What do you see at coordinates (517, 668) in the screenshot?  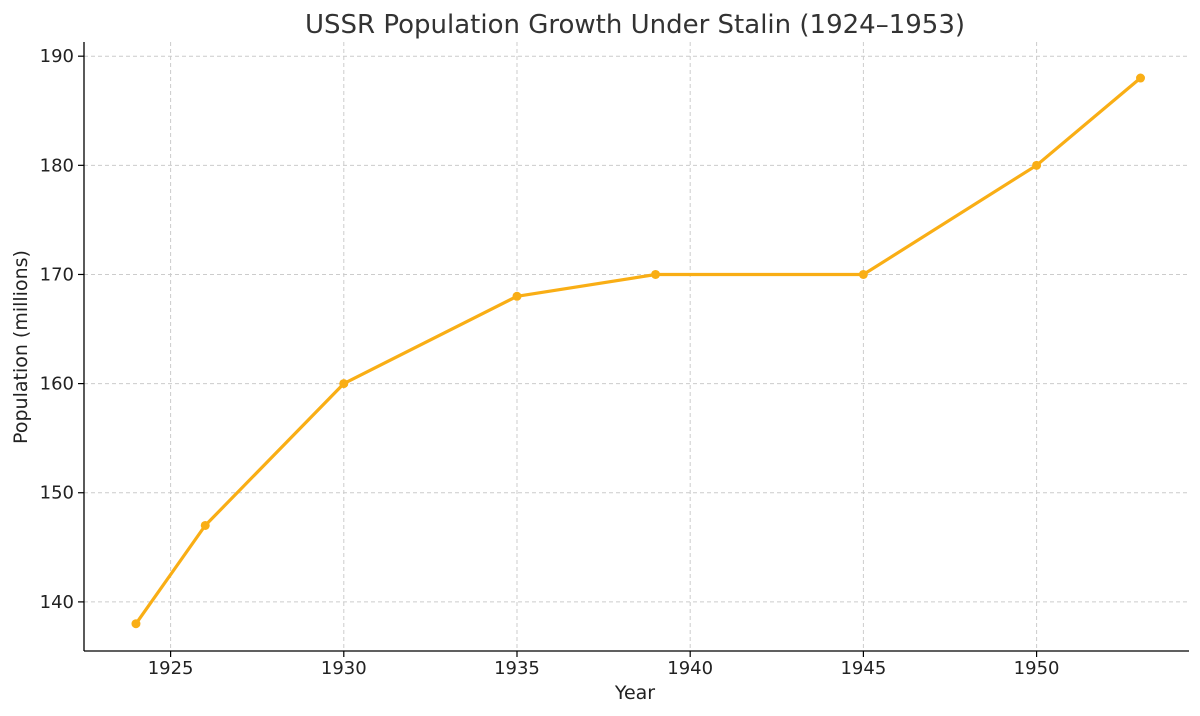 I see `x-tick-label: 1935` at bounding box center [517, 668].